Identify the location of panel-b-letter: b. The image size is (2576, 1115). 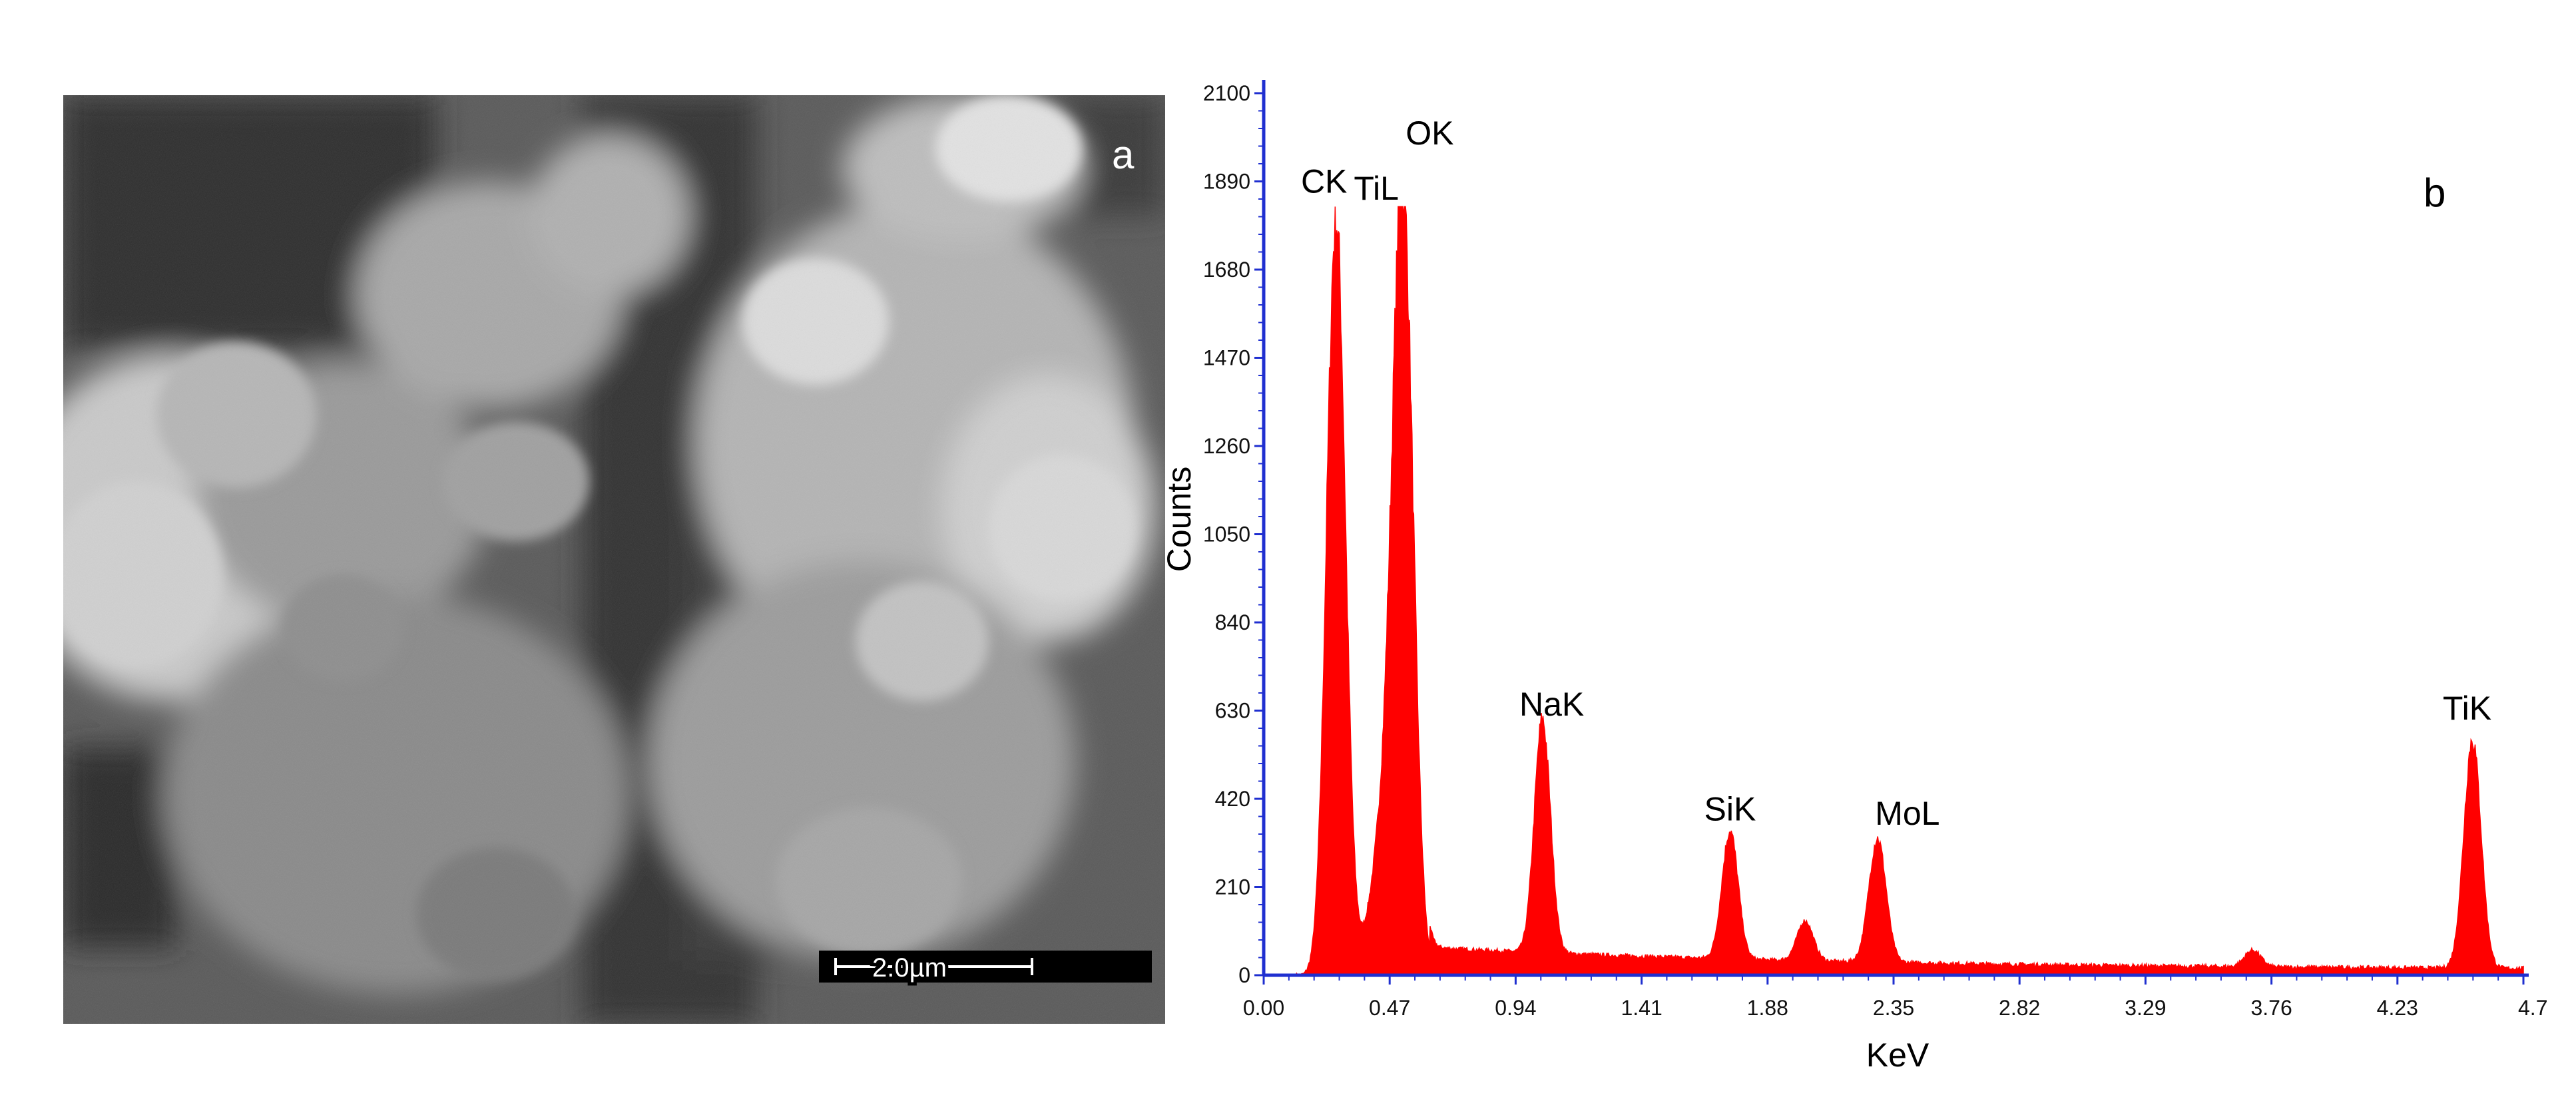
(2435, 192).